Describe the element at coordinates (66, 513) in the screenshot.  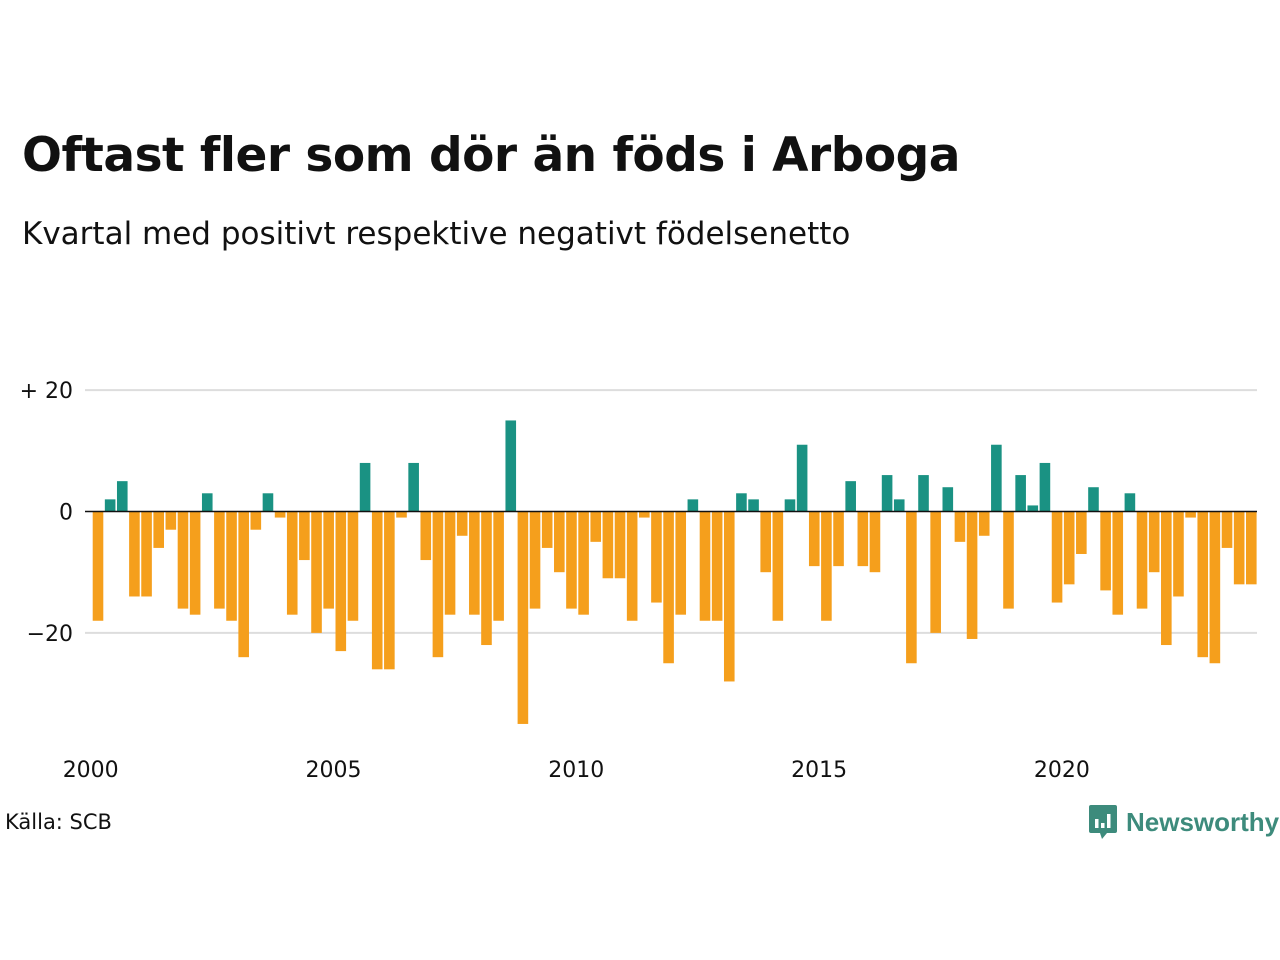
I see `y-tick-label: 0` at that location.